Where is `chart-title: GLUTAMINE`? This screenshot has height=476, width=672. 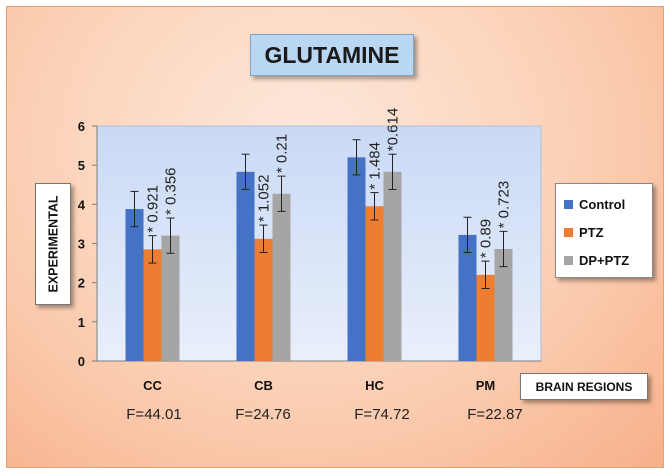 chart-title: GLUTAMINE is located at coordinates (332, 55).